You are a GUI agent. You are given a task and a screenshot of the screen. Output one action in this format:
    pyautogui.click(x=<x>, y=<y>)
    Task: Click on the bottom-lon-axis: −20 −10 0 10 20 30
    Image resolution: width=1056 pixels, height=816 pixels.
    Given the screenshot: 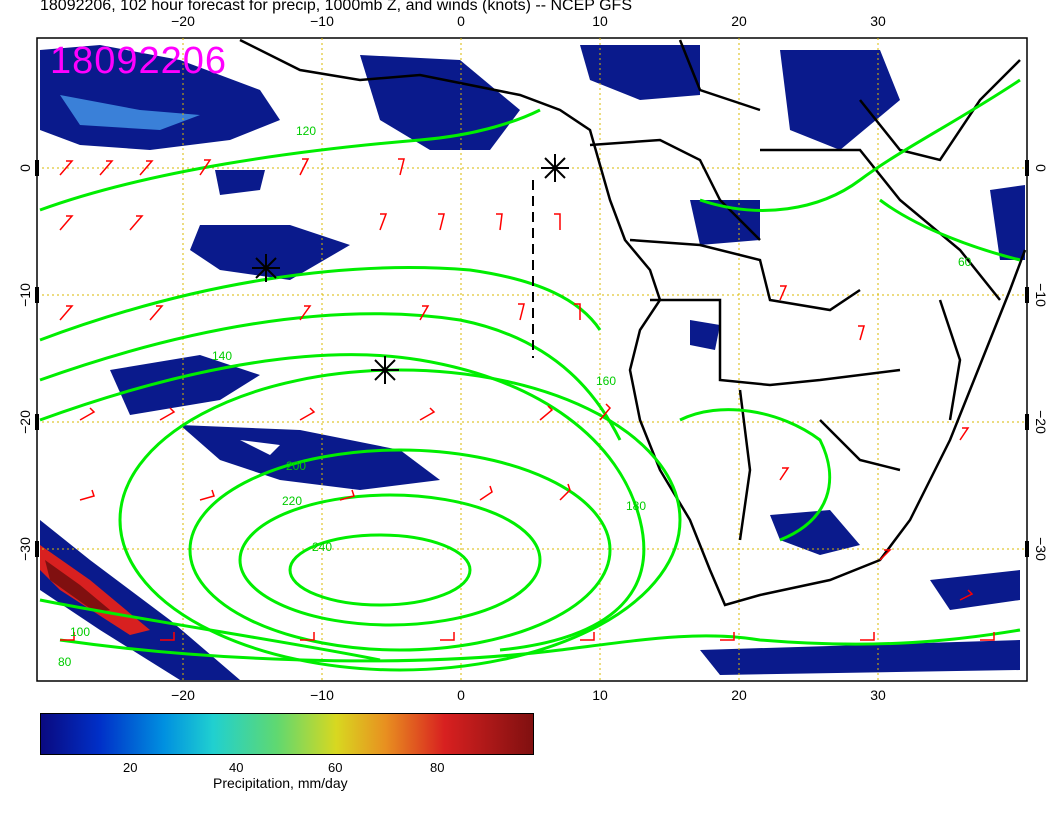 What is the action you would take?
    pyautogui.click(x=528, y=695)
    